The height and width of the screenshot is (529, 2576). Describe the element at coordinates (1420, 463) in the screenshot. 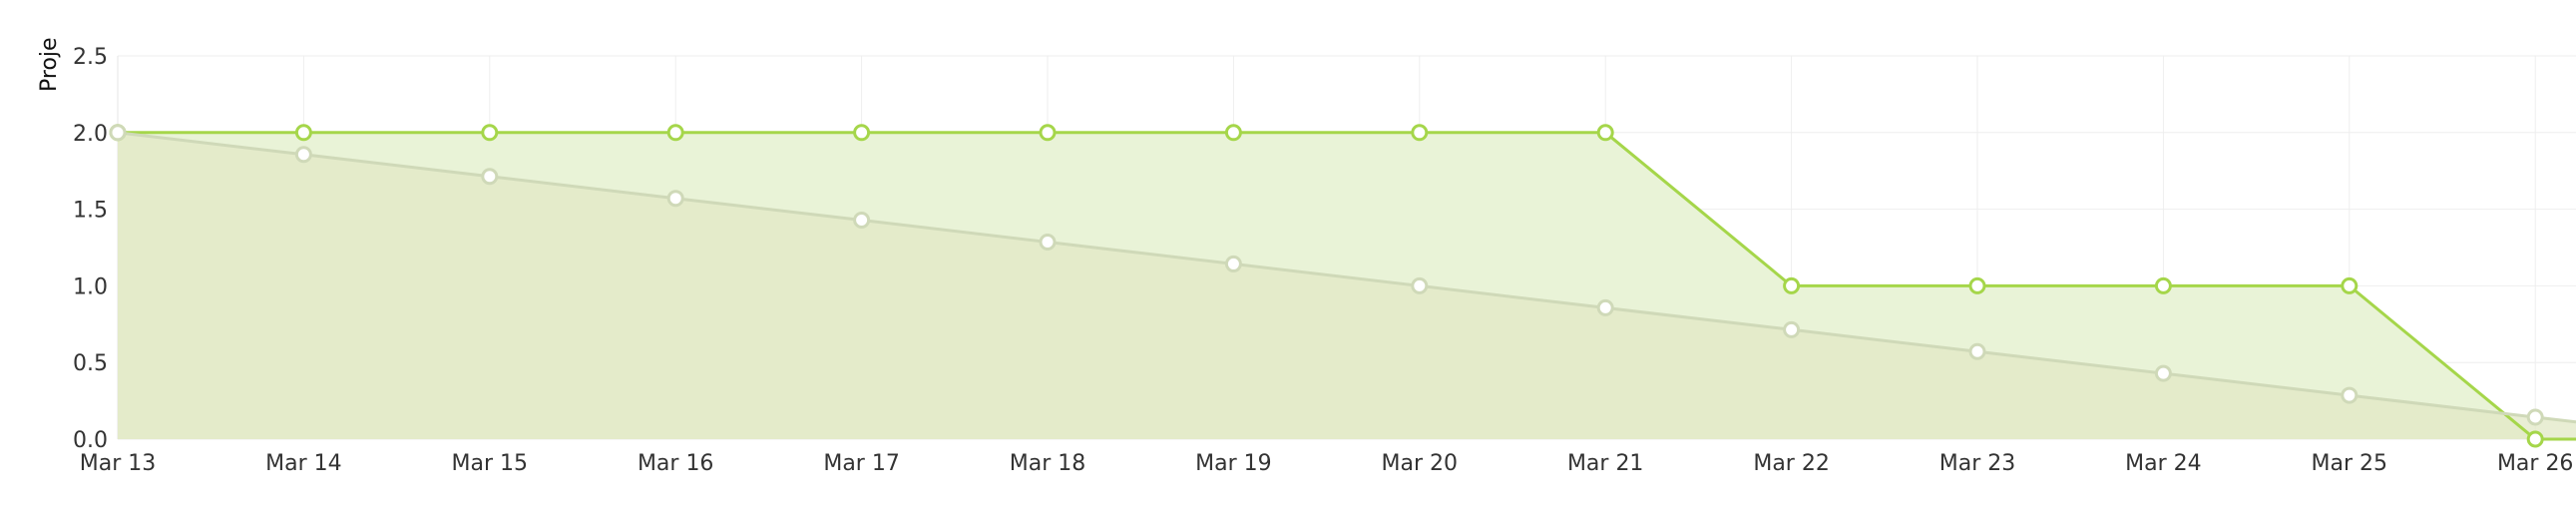

I see `x-tick-label: Mar 20` at that location.